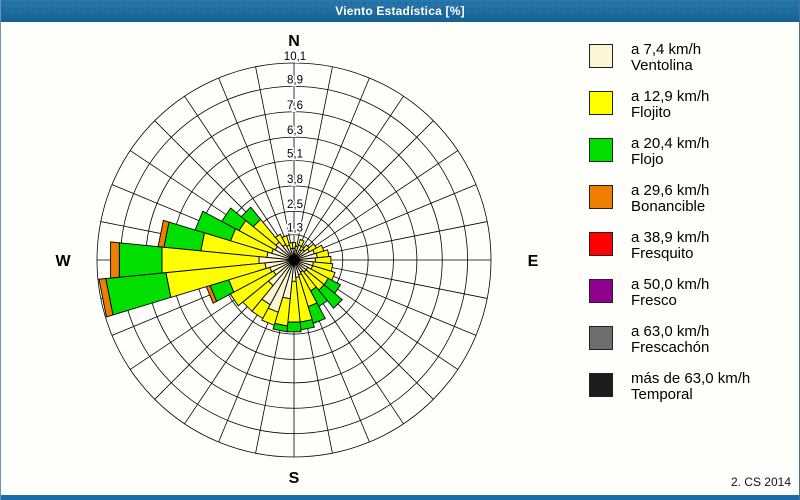 This screenshot has height=500, width=800. What do you see at coordinates (670, 96) in the screenshot?
I see `legend-speed: a 12,9 km/h` at bounding box center [670, 96].